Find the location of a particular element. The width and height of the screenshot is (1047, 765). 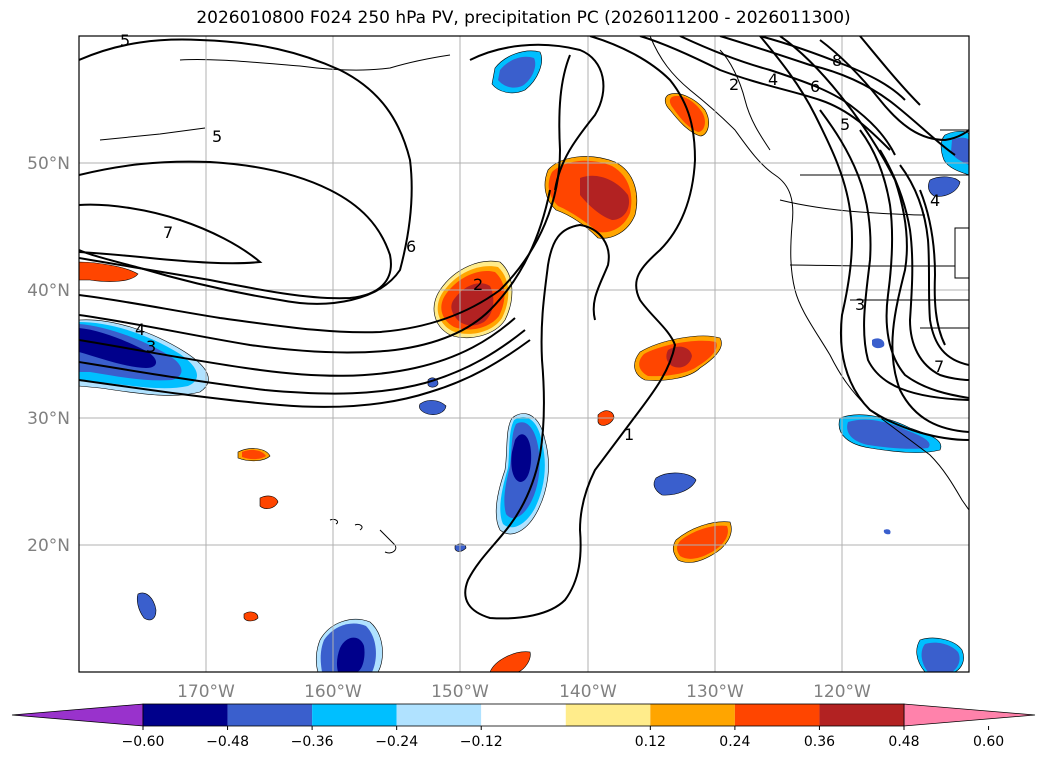

negative-anomaly-central is located at coordinates (522, 474).